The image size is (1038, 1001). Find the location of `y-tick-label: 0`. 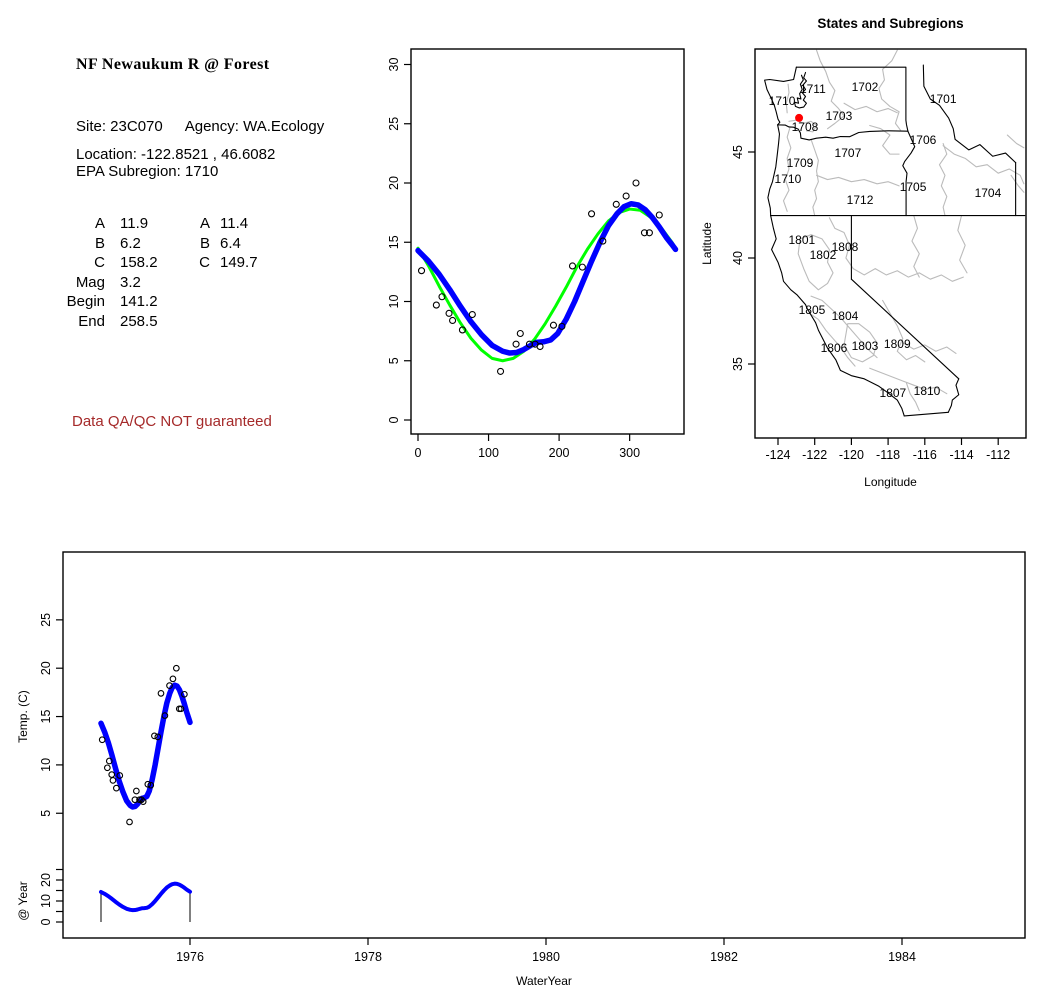

y-tick-label: 0 is located at coordinates (394, 419).